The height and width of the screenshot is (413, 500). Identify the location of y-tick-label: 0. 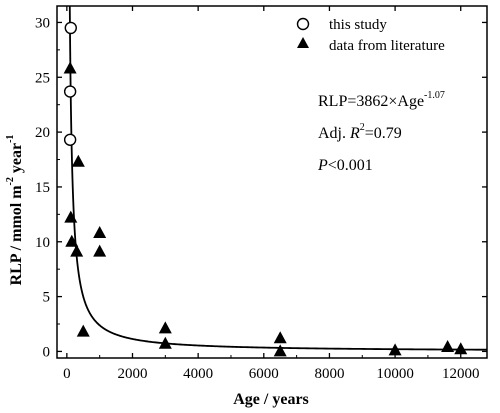
(47, 352).